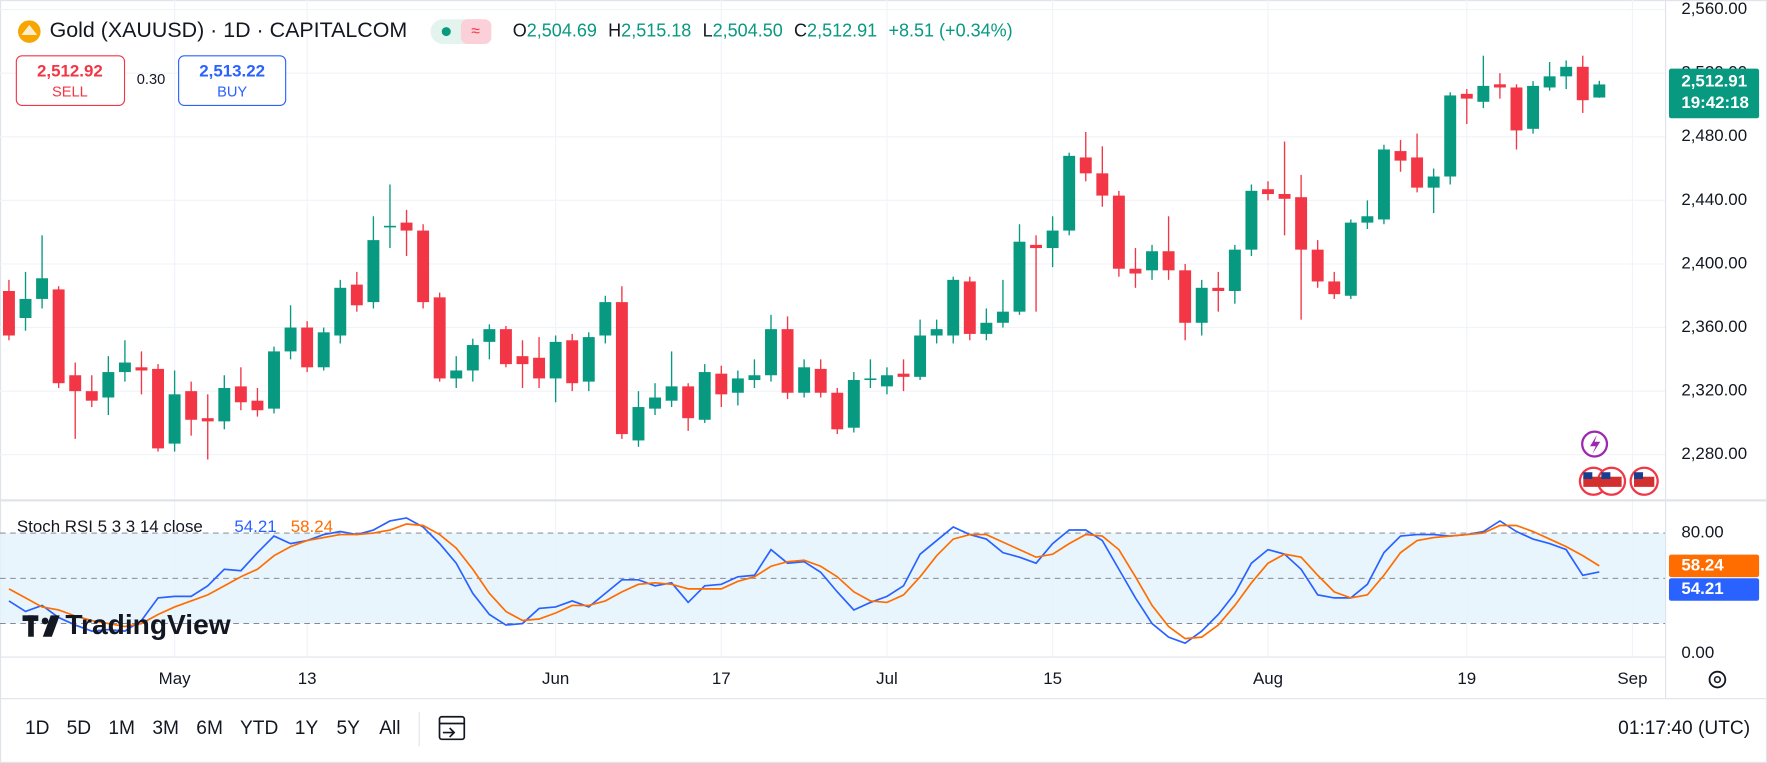 This screenshot has height=763, width=1767. What do you see at coordinates (446, 32) in the screenshot?
I see `market-open-dot` at bounding box center [446, 32].